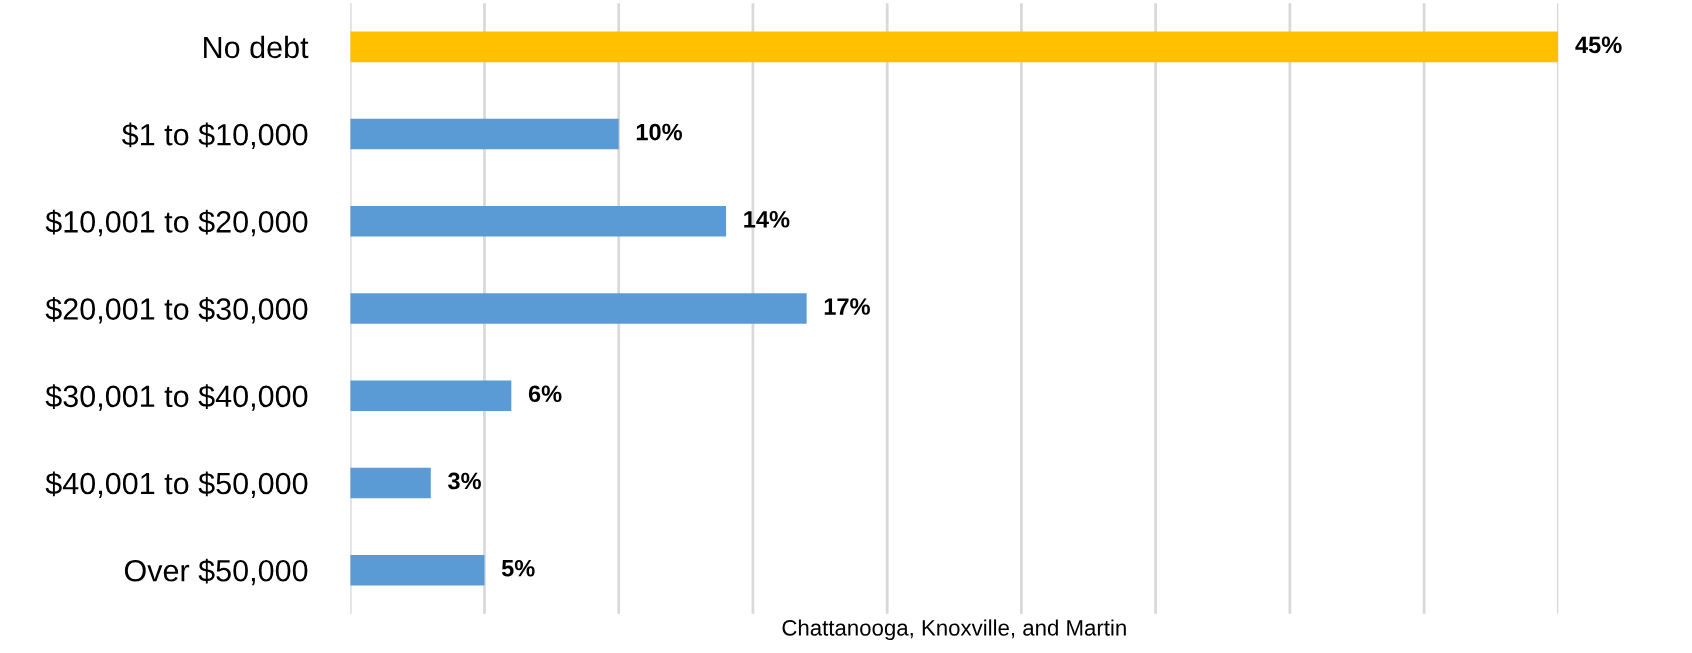  What do you see at coordinates (176, 223) in the screenshot?
I see `y-tick-label: $10,001 to $20,000` at bounding box center [176, 223].